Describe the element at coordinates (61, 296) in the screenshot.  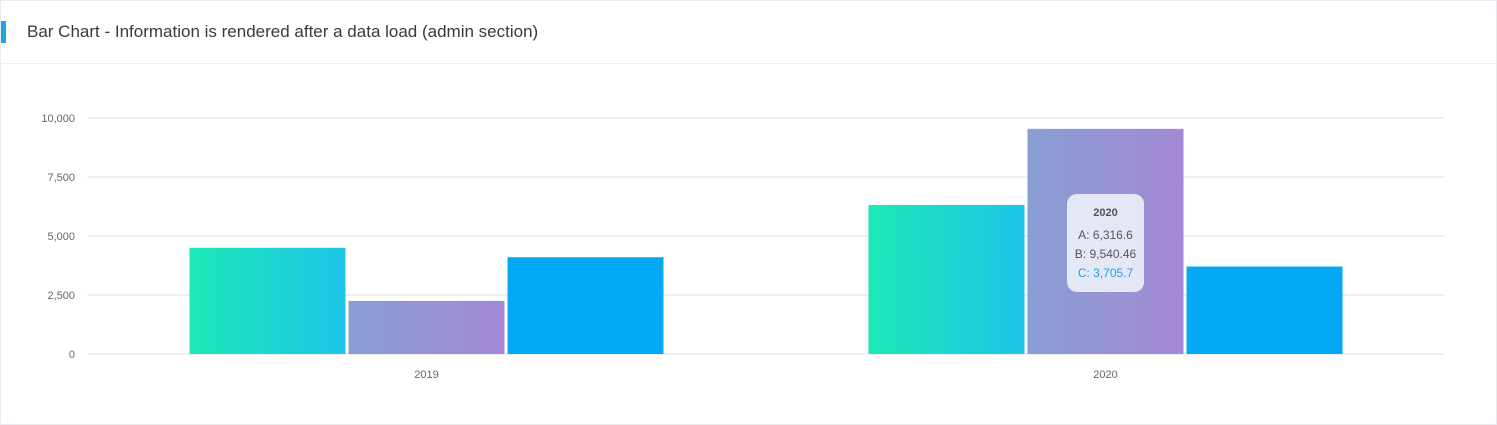
I see `y-tick-label: 2,500` at that location.